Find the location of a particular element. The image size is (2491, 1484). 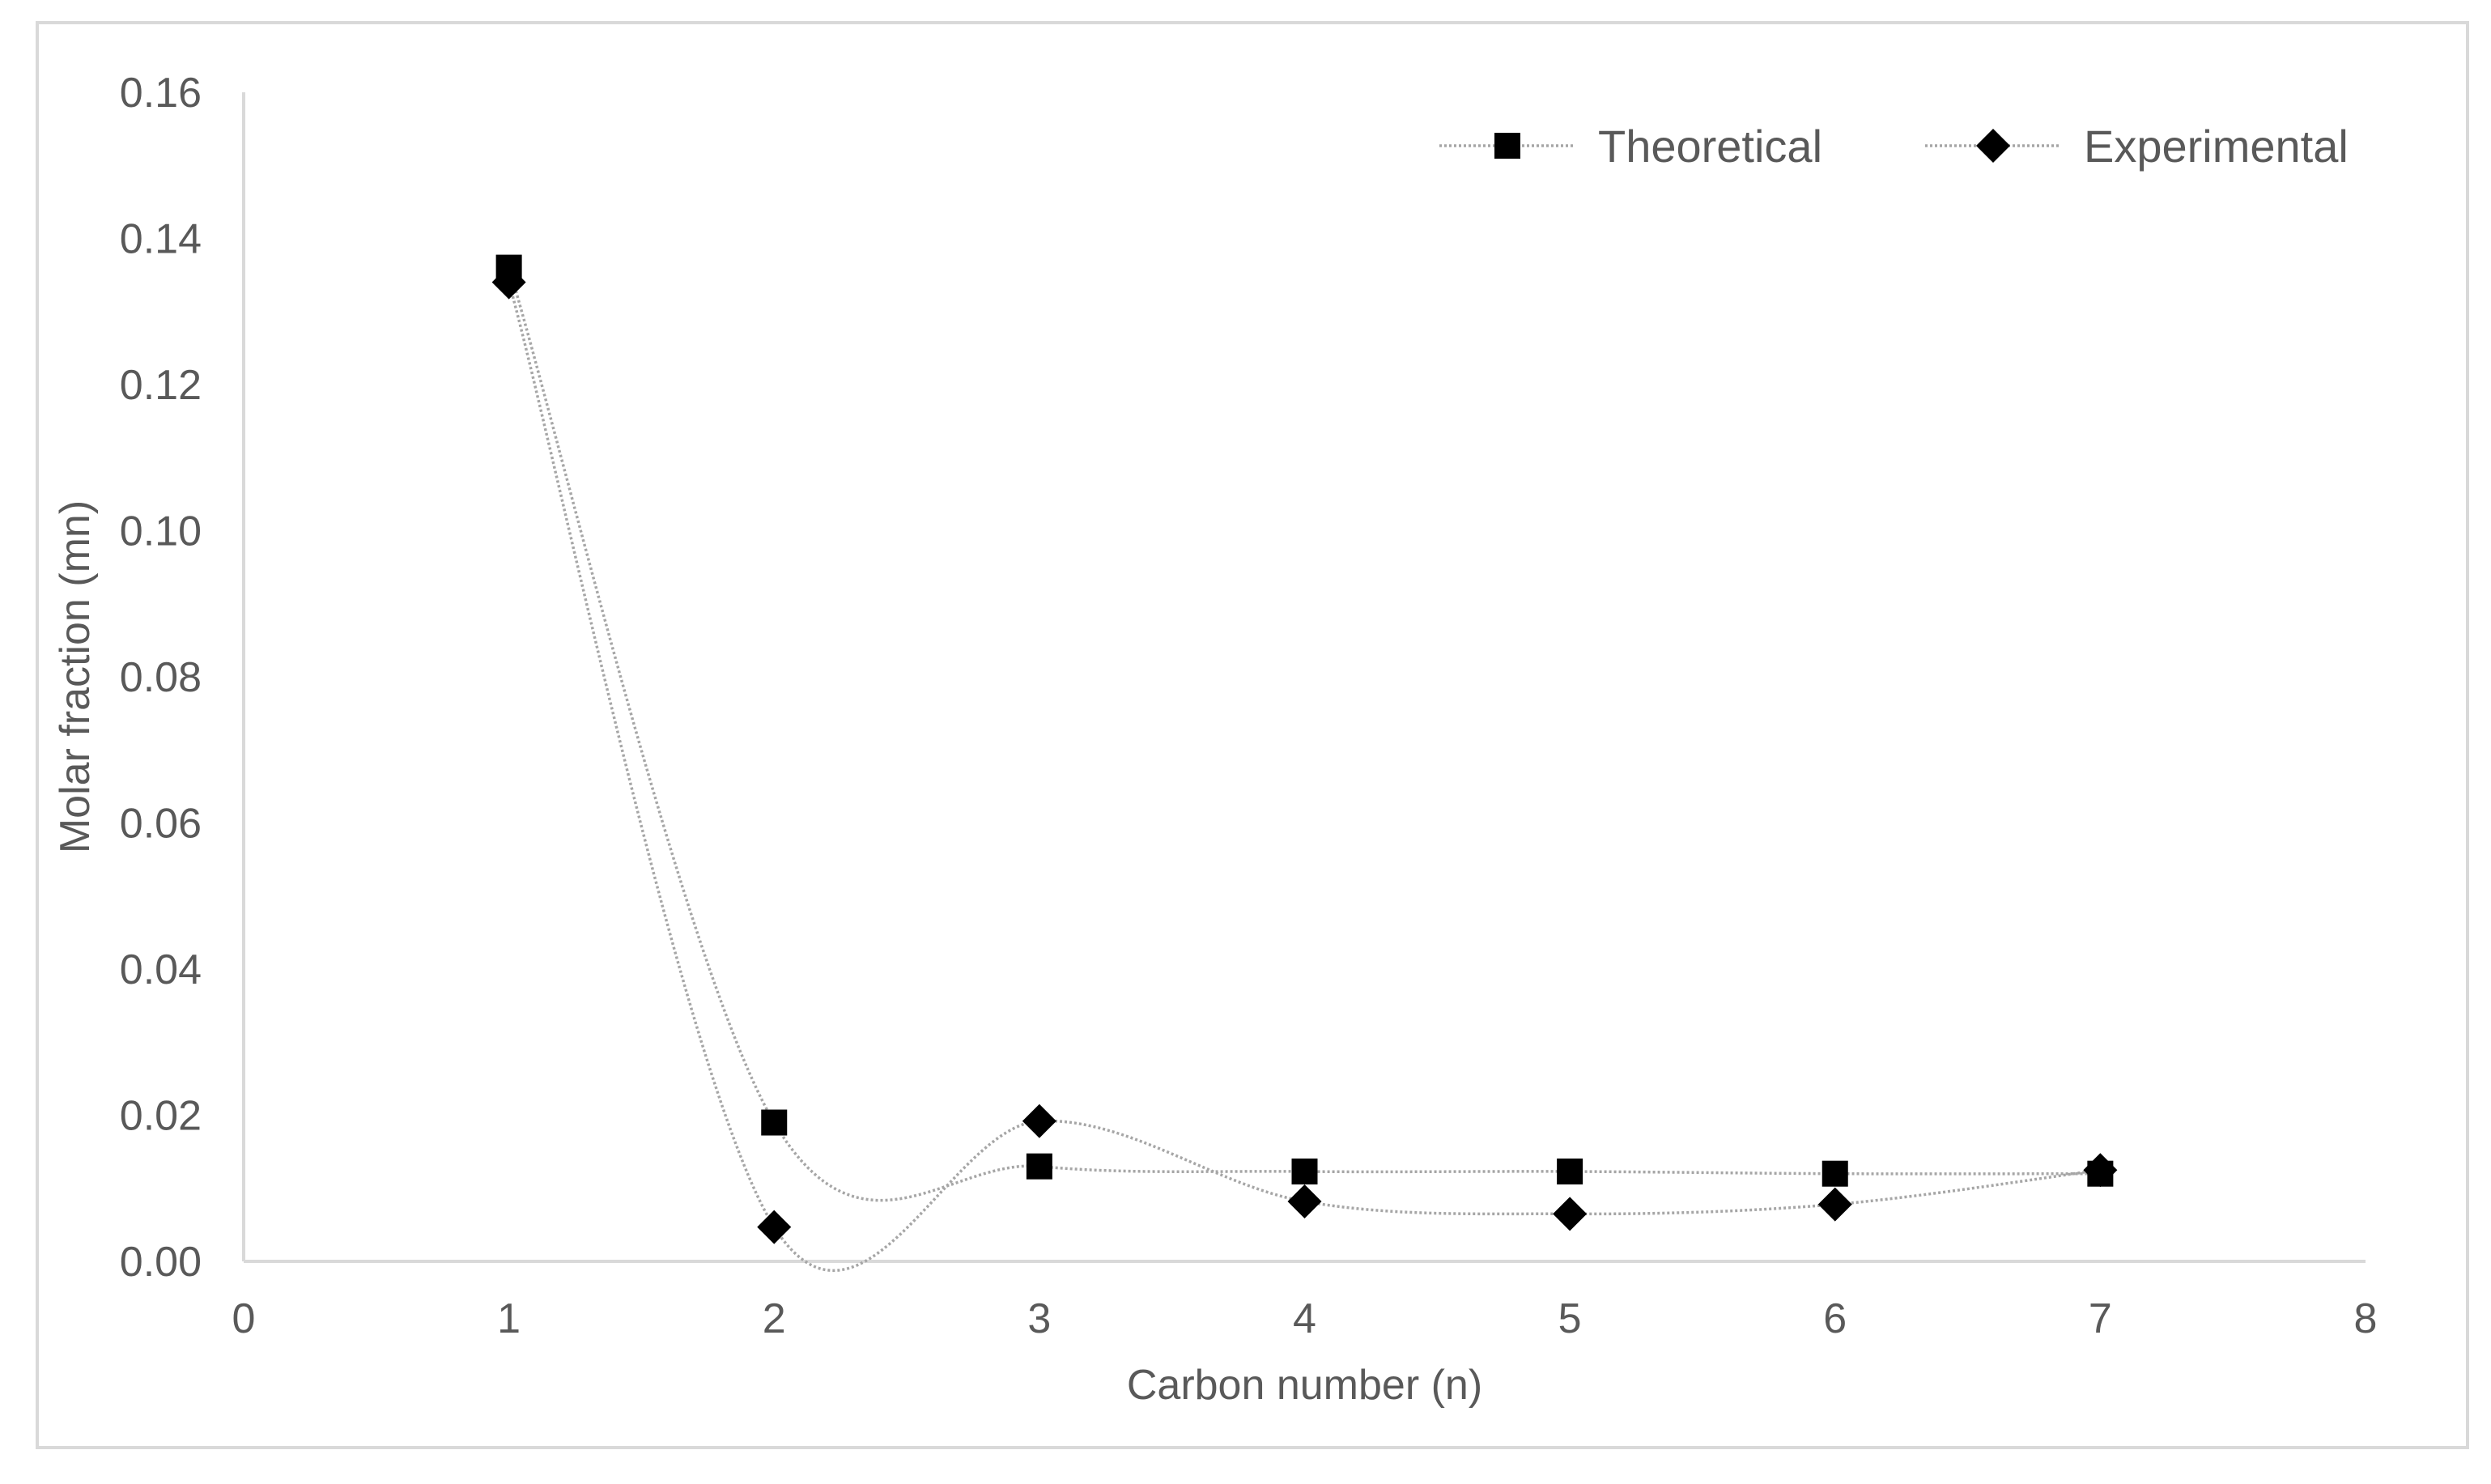

x-tick-label: 3 is located at coordinates (1039, 1318).